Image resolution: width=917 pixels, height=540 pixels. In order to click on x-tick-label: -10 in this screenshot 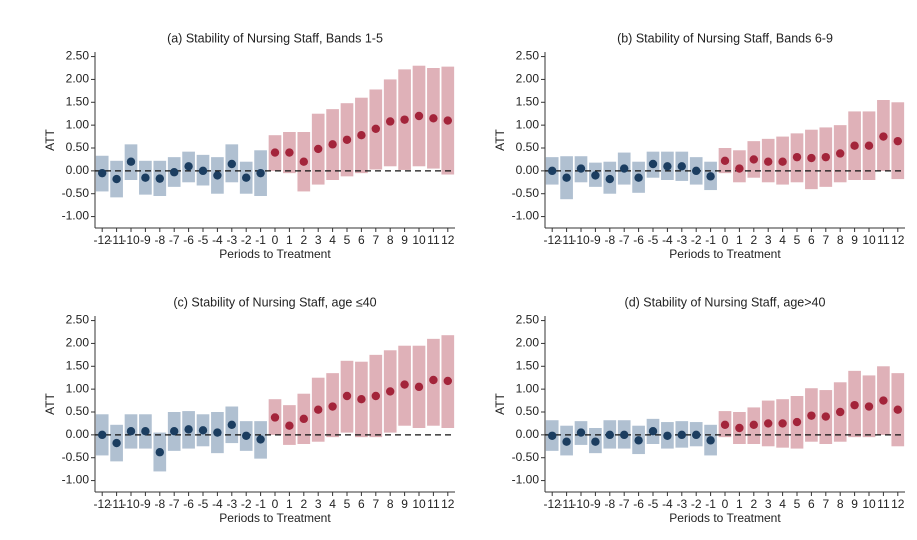, I will do `click(131, 240)`.